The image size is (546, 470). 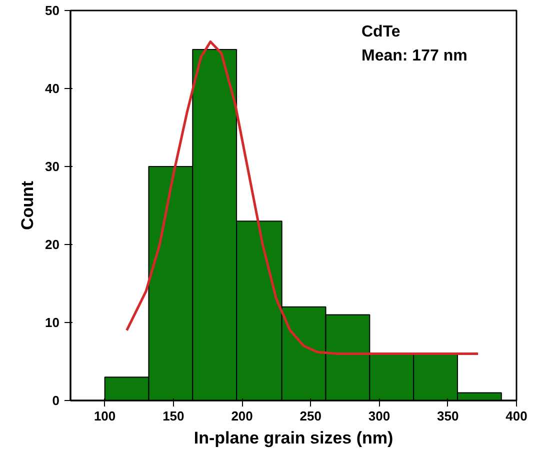 I want to click on y-tick-label: 30, so click(x=52, y=166).